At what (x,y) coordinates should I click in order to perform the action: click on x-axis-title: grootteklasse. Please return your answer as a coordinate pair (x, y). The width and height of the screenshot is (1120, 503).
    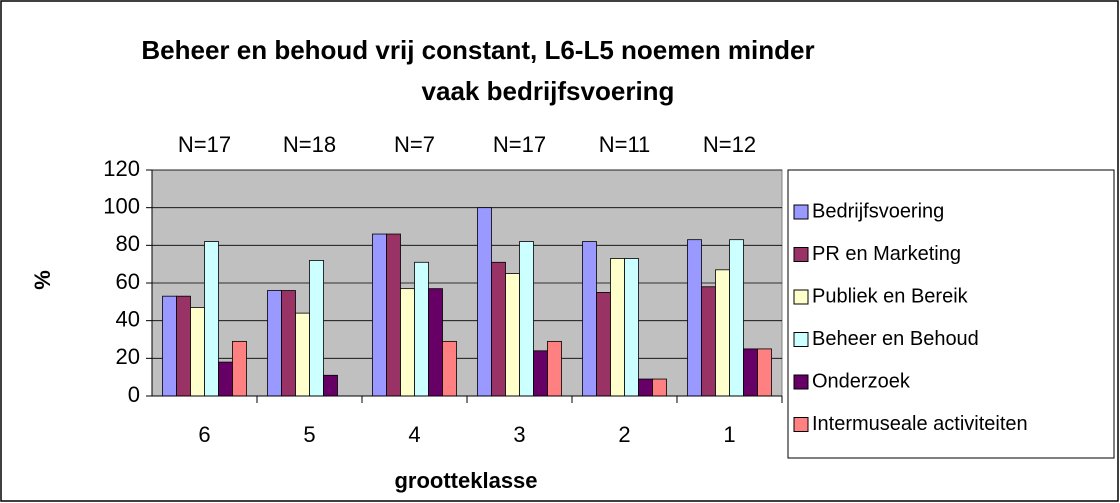
    Looking at the image, I should click on (465, 480).